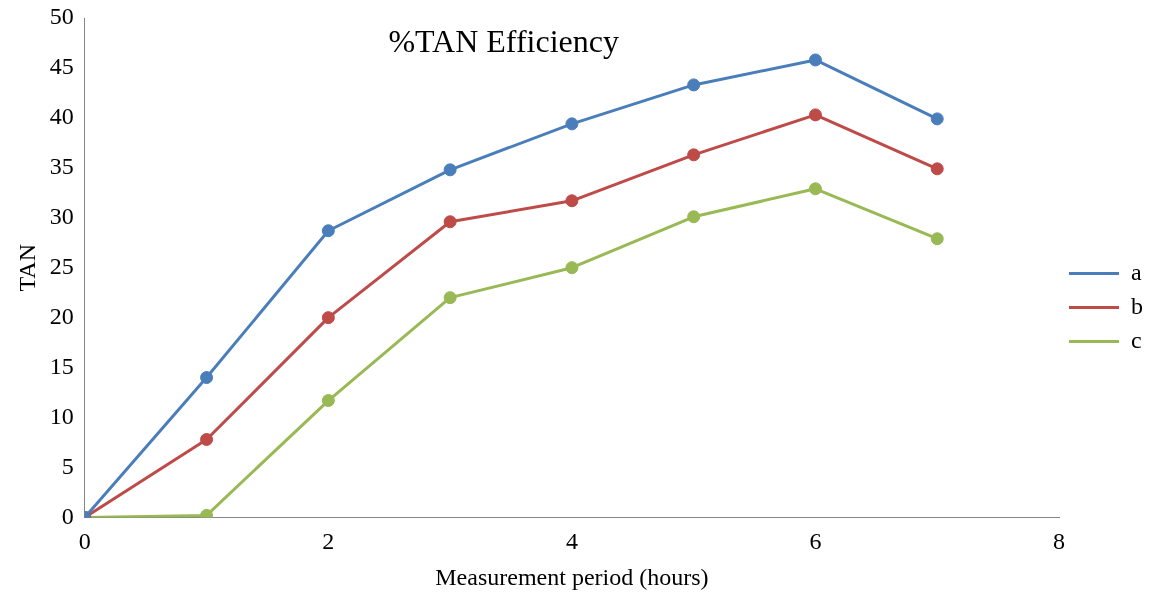  What do you see at coordinates (61, 266) in the screenshot?
I see `y-tick-label: 25` at bounding box center [61, 266].